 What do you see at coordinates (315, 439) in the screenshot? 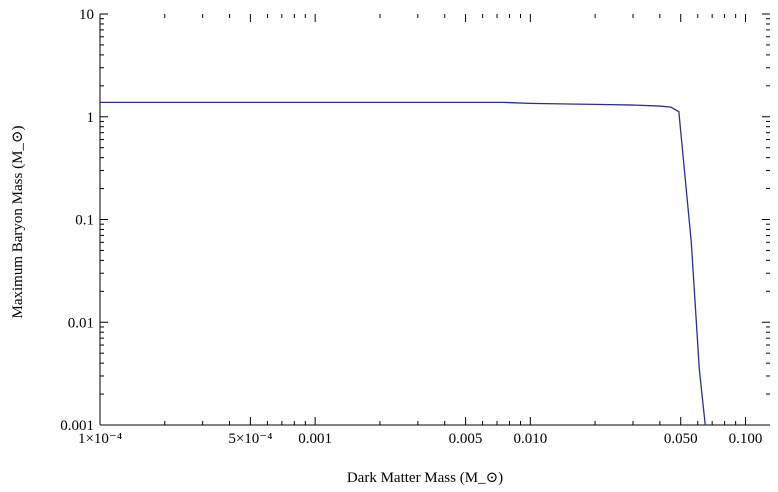
I see `x-tick-label: 0.001` at bounding box center [315, 439].